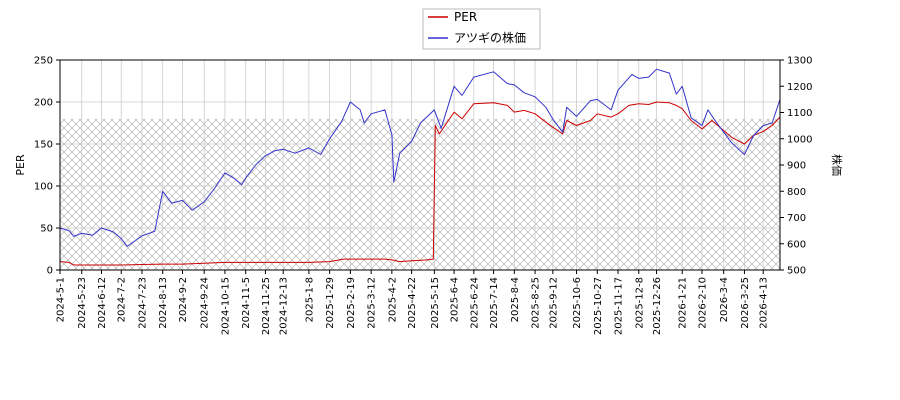  What do you see at coordinates (122, 299) in the screenshot?
I see `x-tick-label: 2024-7-2` at bounding box center [122, 299].